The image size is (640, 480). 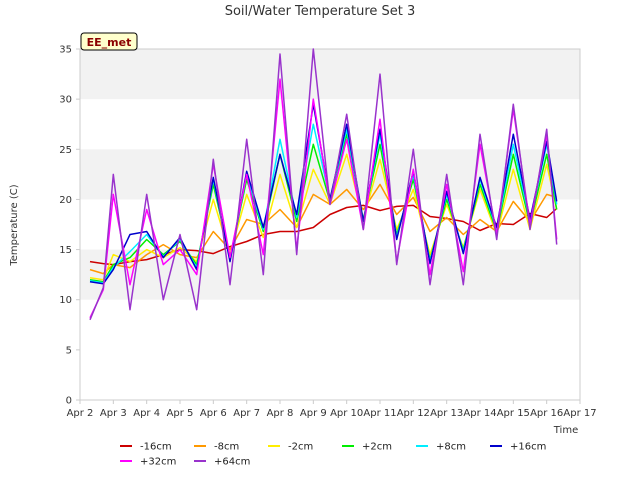 I want to click on y-tick-label: 0, so click(x=69, y=401).